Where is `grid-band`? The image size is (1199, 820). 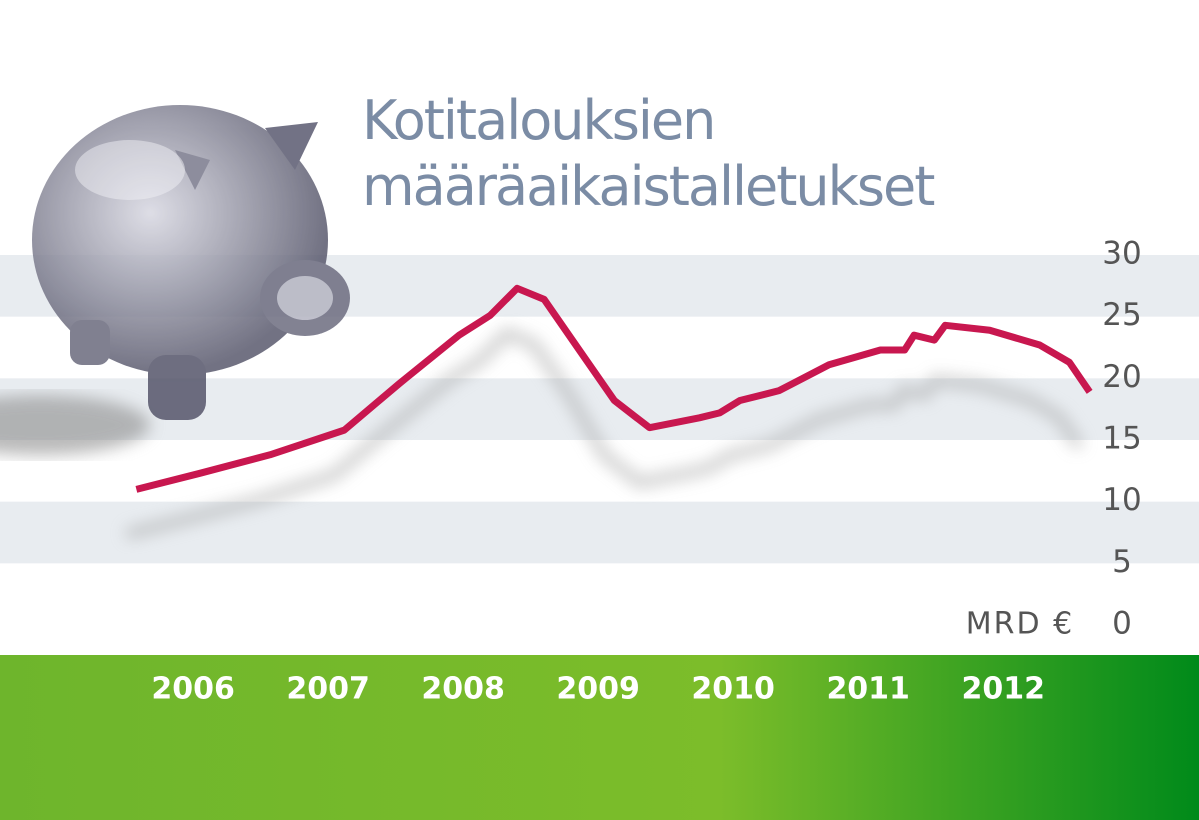 grid-band is located at coordinates (599, 532).